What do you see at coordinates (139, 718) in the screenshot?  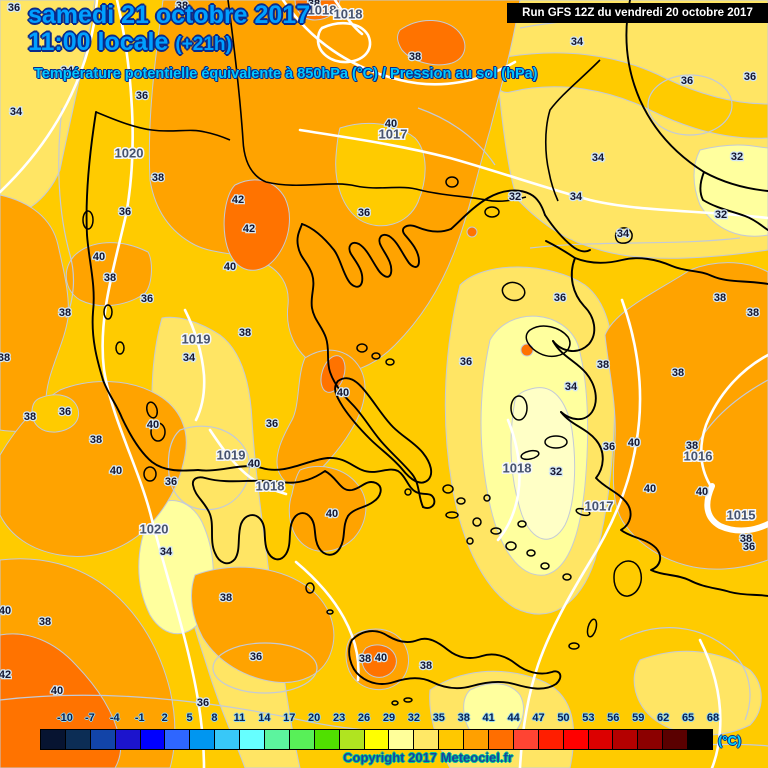 I see `colorbar-tick: -1` at bounding box center [139, 718].